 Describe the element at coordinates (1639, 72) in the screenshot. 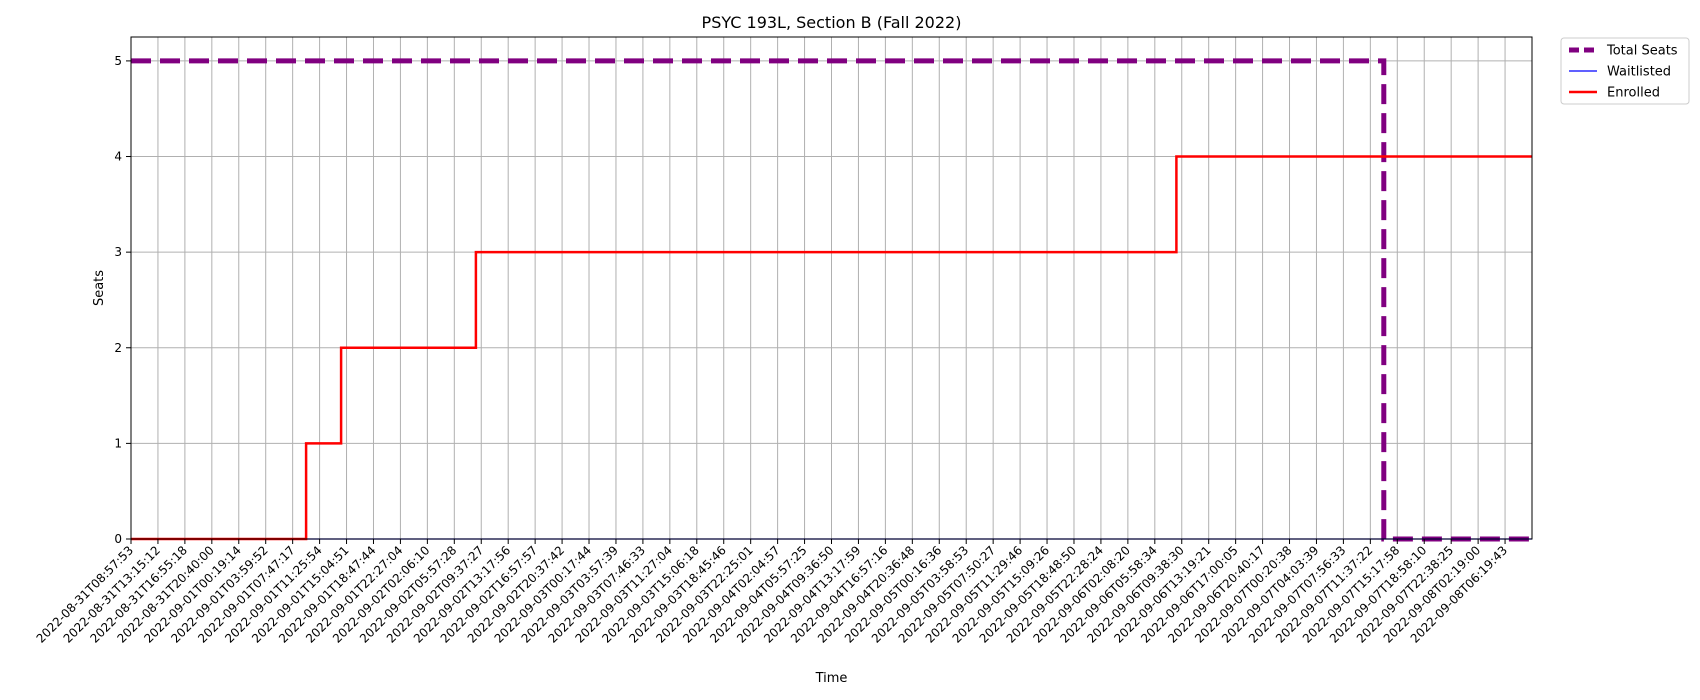

I see `legend-label-waitlisted: Waitlisted` at that location.